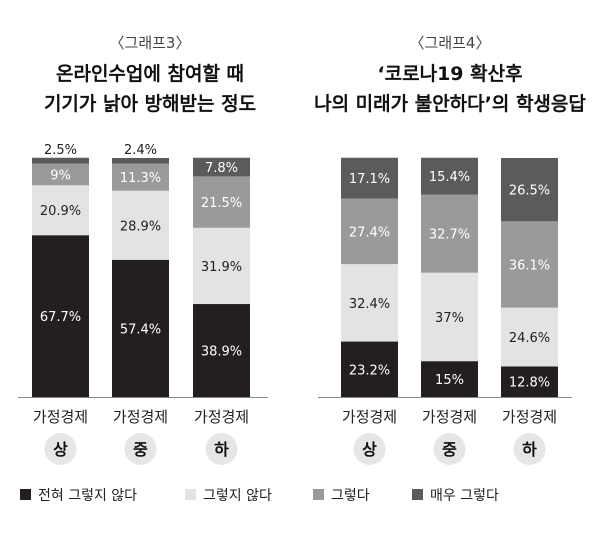  I want to click on data-label: 67.7%, so click(60, 317).